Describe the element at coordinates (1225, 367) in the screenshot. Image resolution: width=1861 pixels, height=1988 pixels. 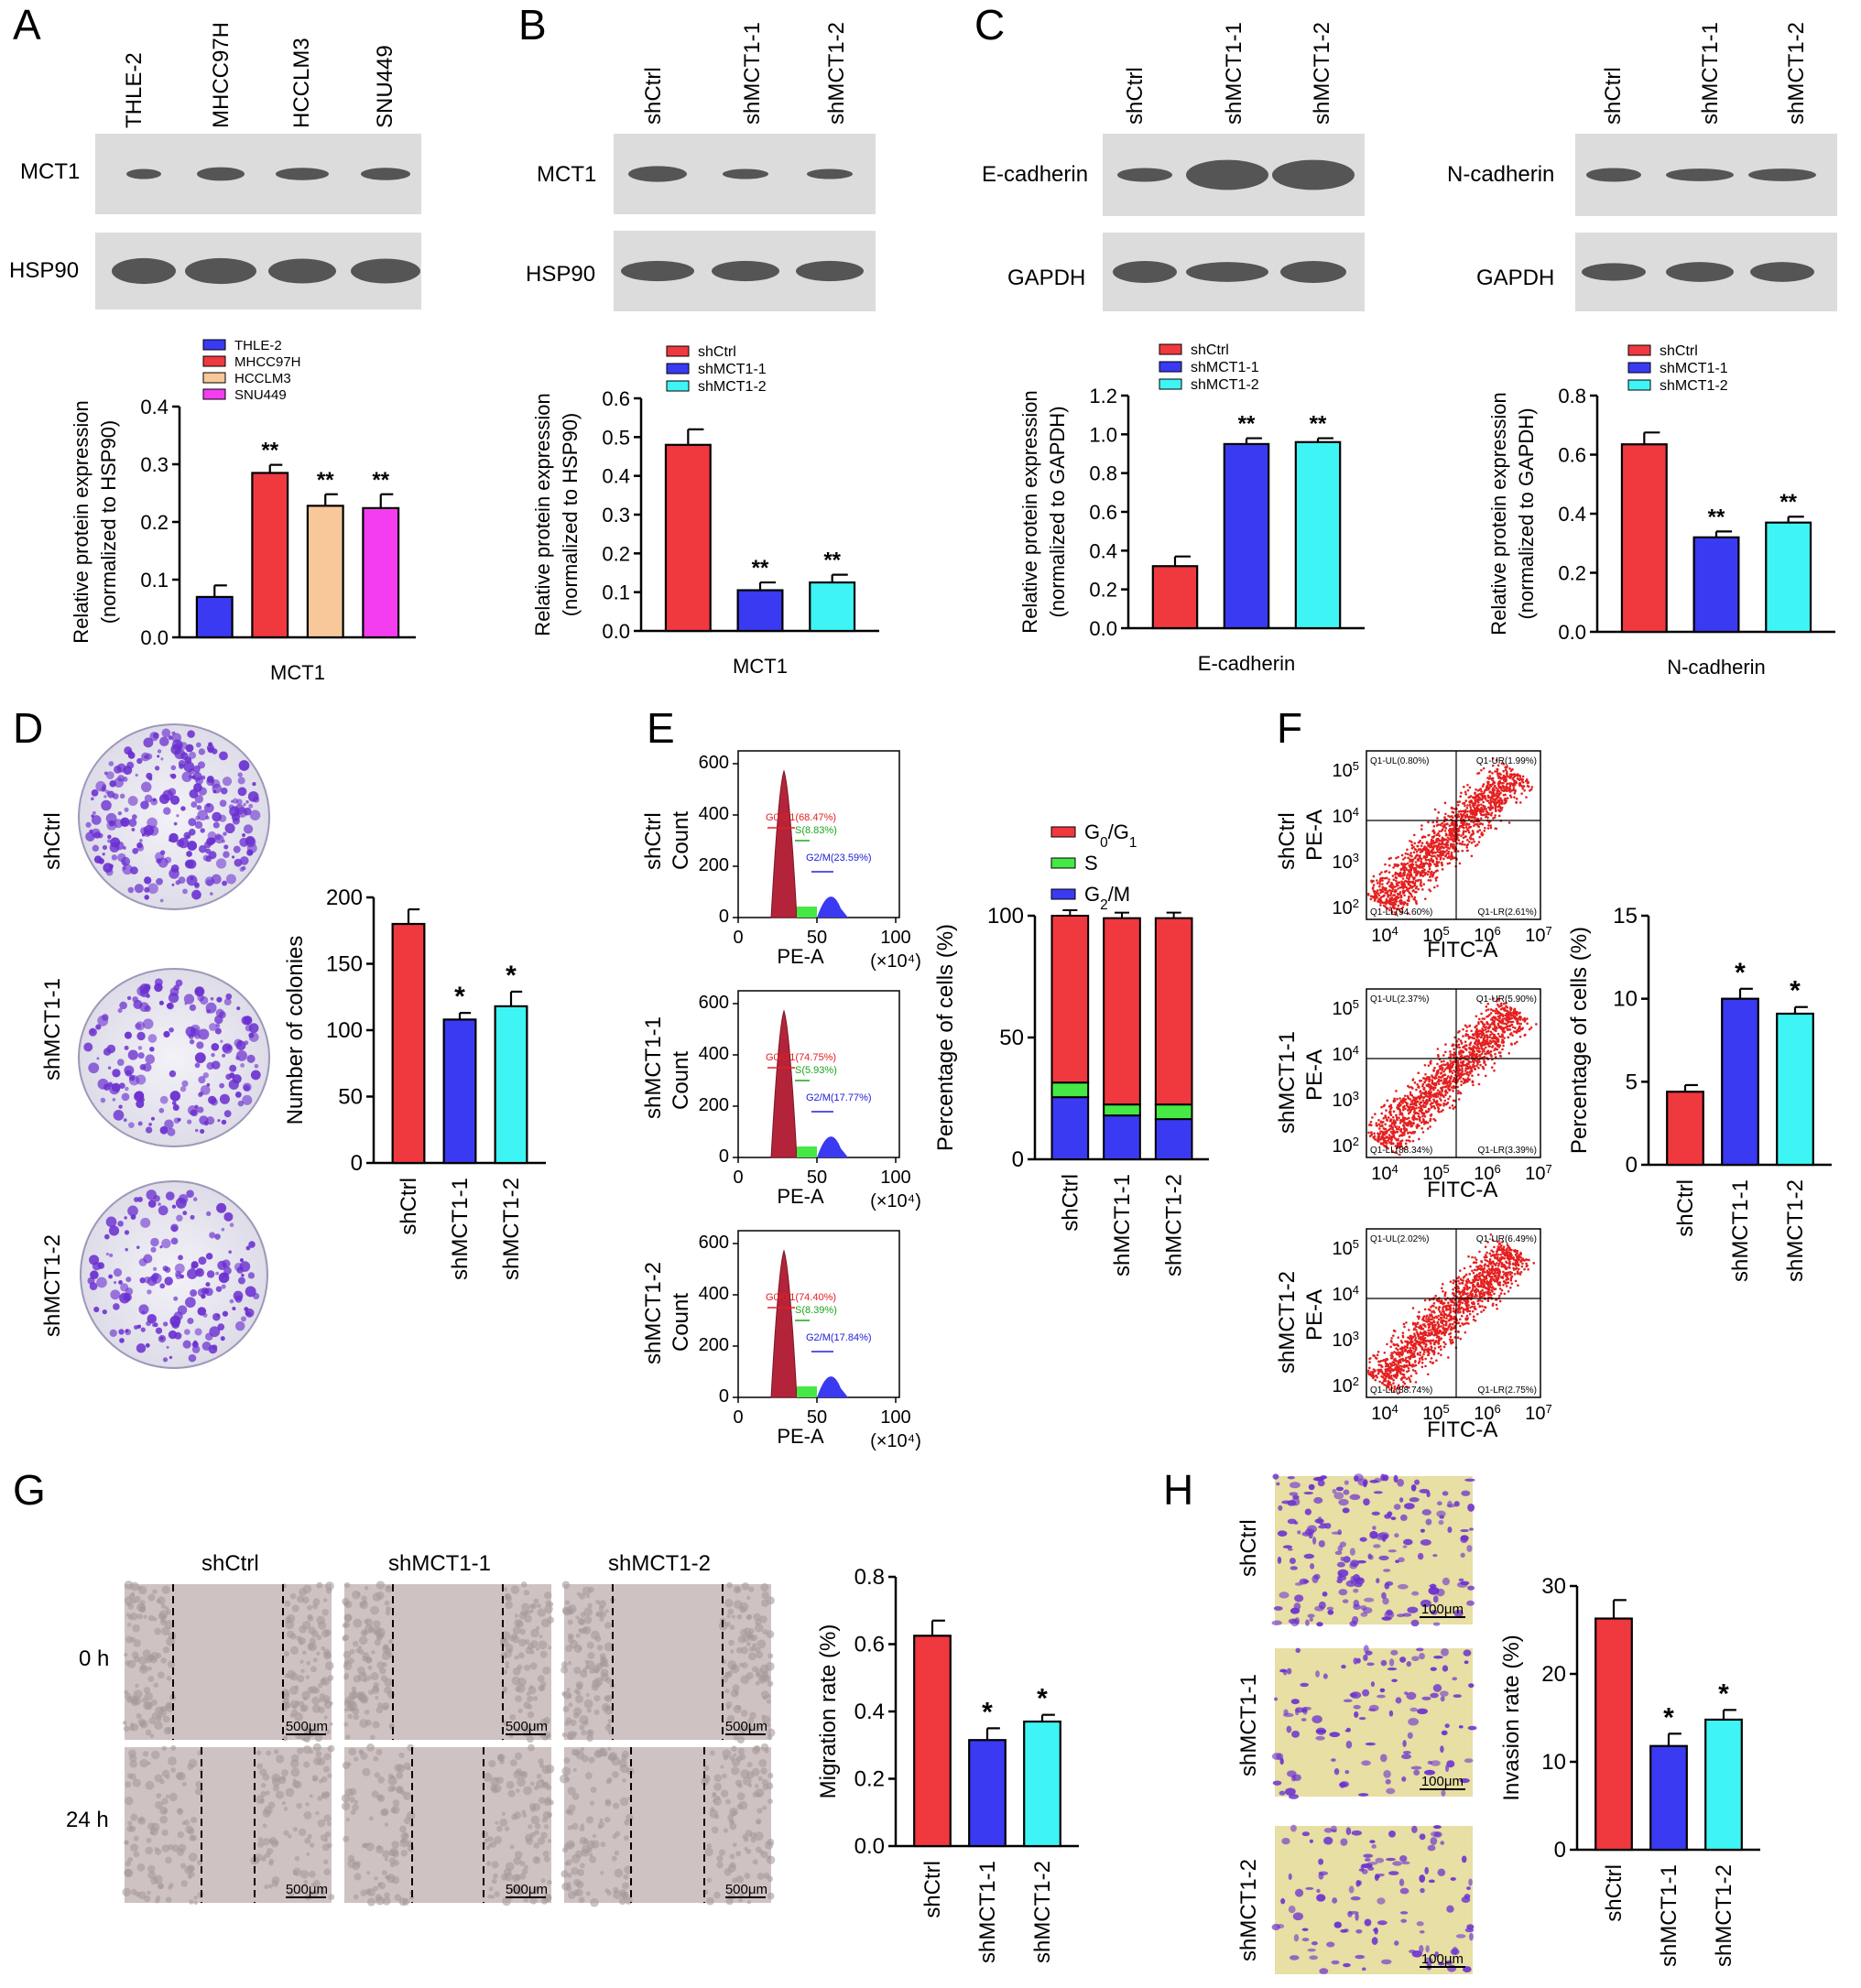
I see `chart-c1-legend-label: shMCT1-1` at that location.